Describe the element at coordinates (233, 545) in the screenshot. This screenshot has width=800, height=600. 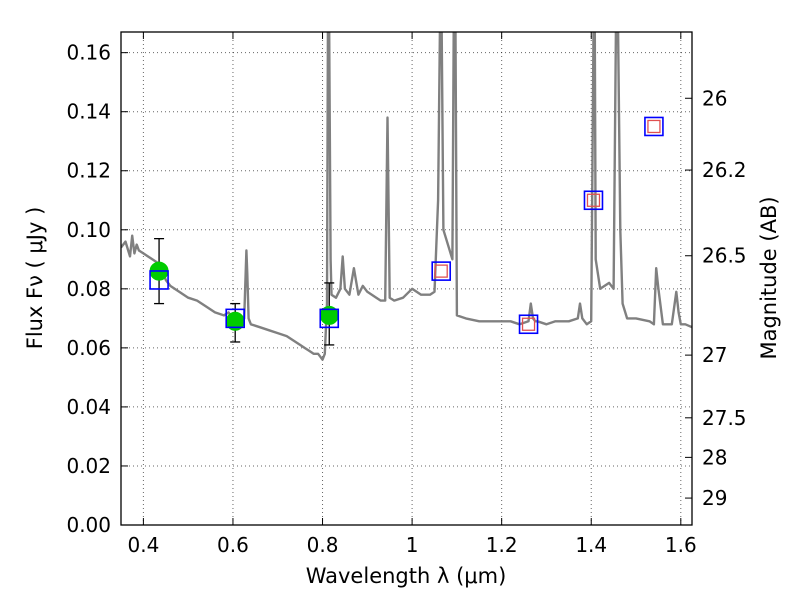
I see `x-tick-label: 0.6` at that location.